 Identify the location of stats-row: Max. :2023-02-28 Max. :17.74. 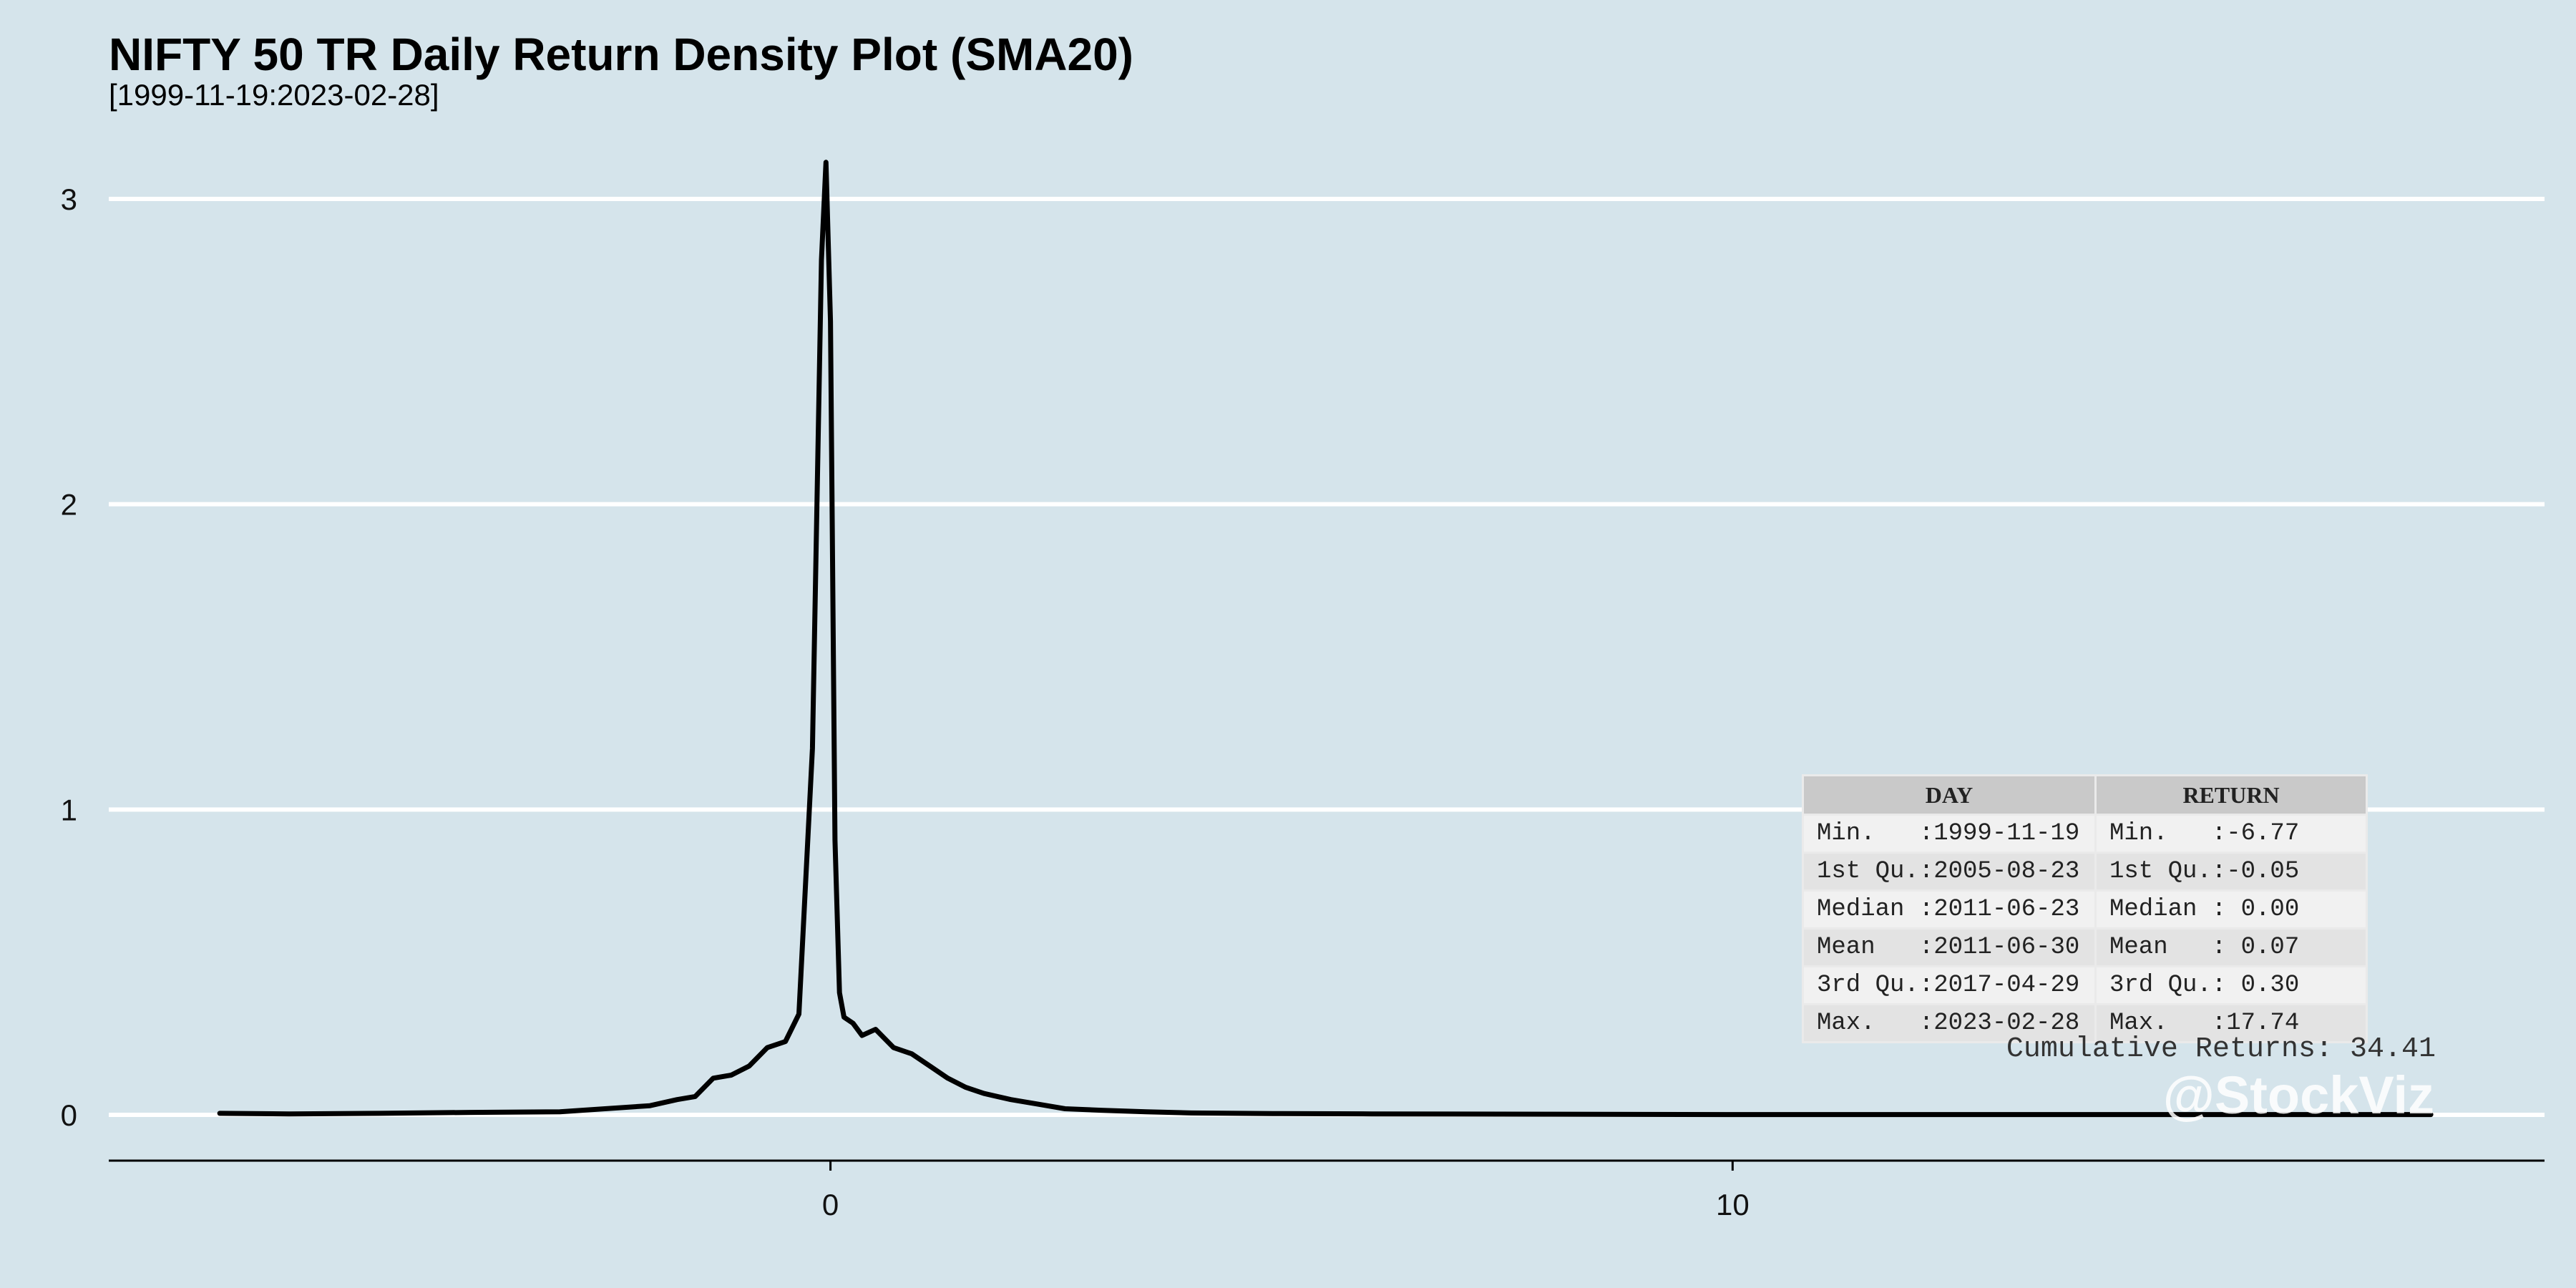
(2085, 1023).